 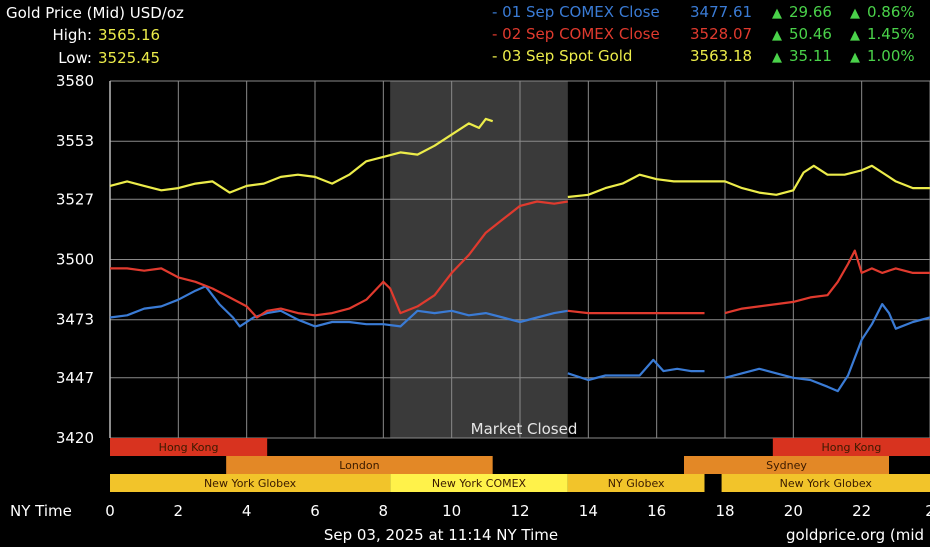 What do you see at coordinates (810, 34) in the screenshot?
I see `legend-change: 50.46` at bounding box center [810, 34].